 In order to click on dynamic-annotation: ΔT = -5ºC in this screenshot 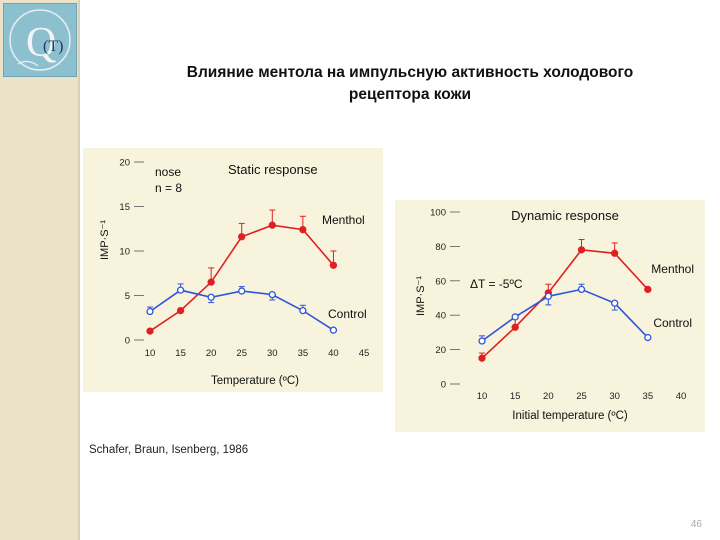, I will do `click(496, 284)`.